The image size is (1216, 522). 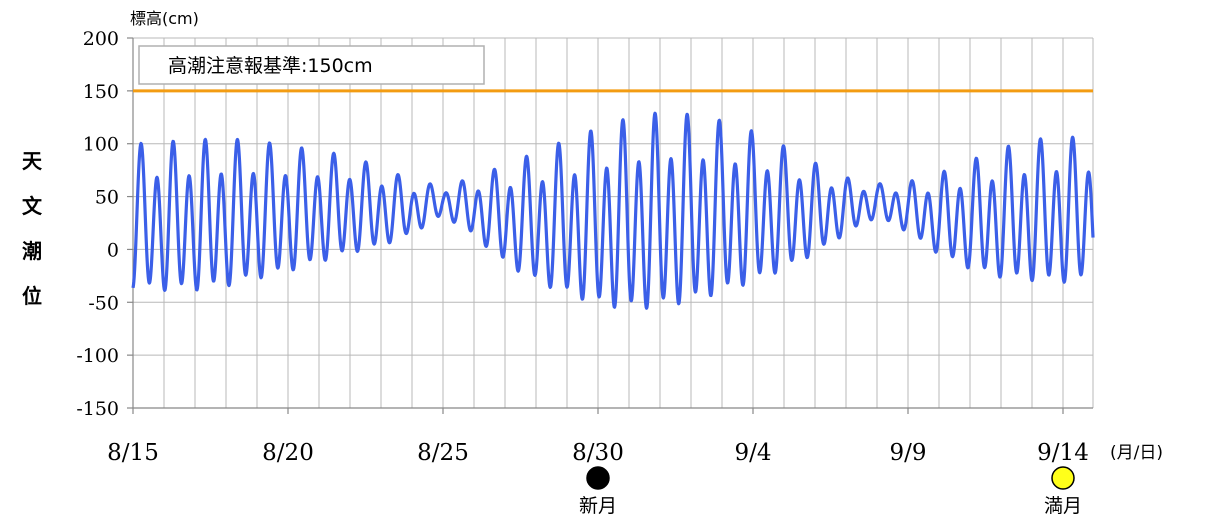 I want to click on x-axis-unit-label: (月/日), so click(x=1136, y=453).